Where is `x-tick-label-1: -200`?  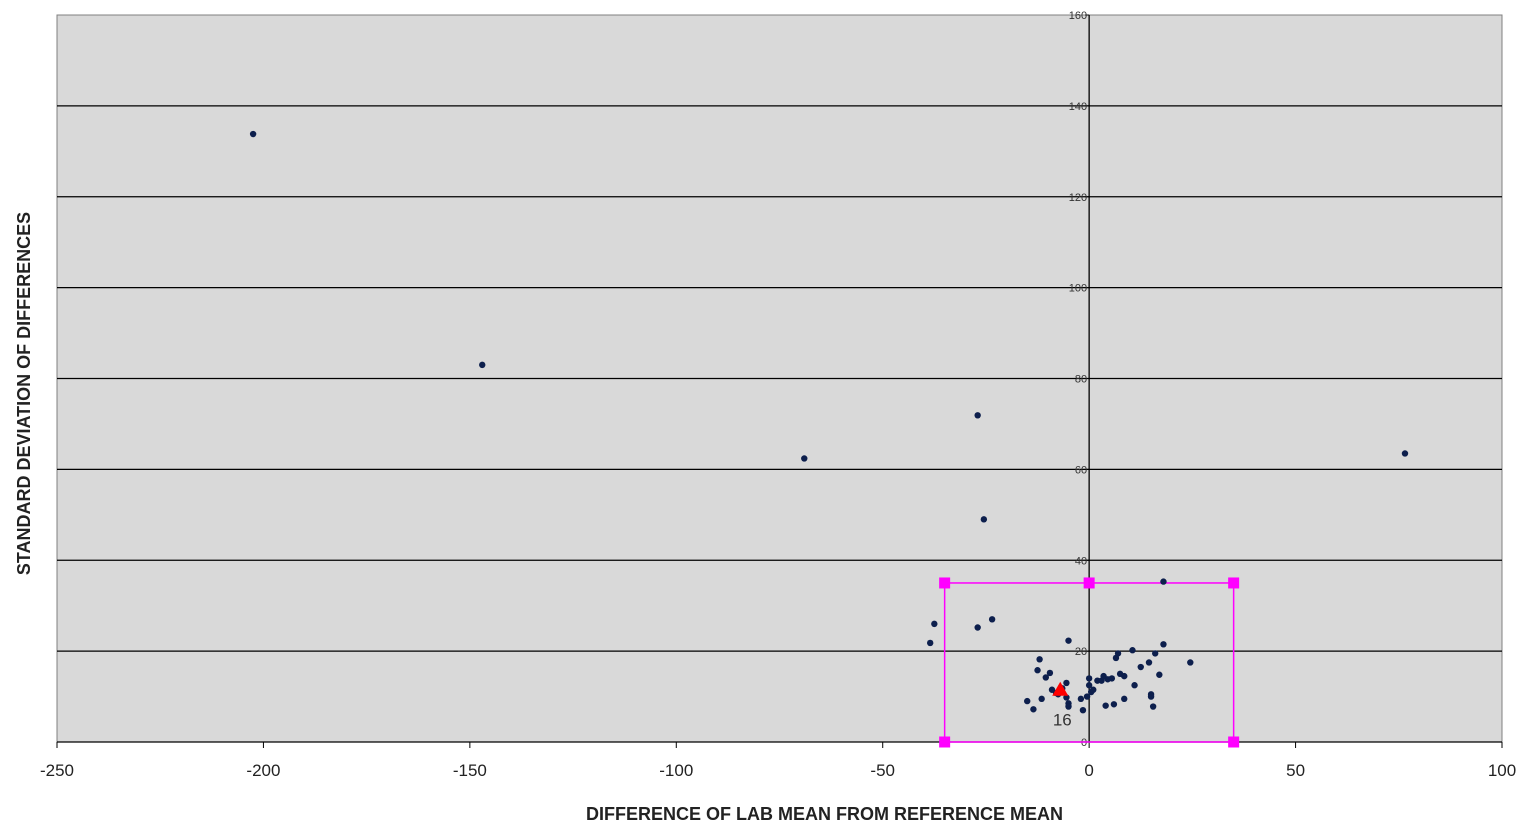
x-tick-label-1: -200 is located at coordinates (263, 770).